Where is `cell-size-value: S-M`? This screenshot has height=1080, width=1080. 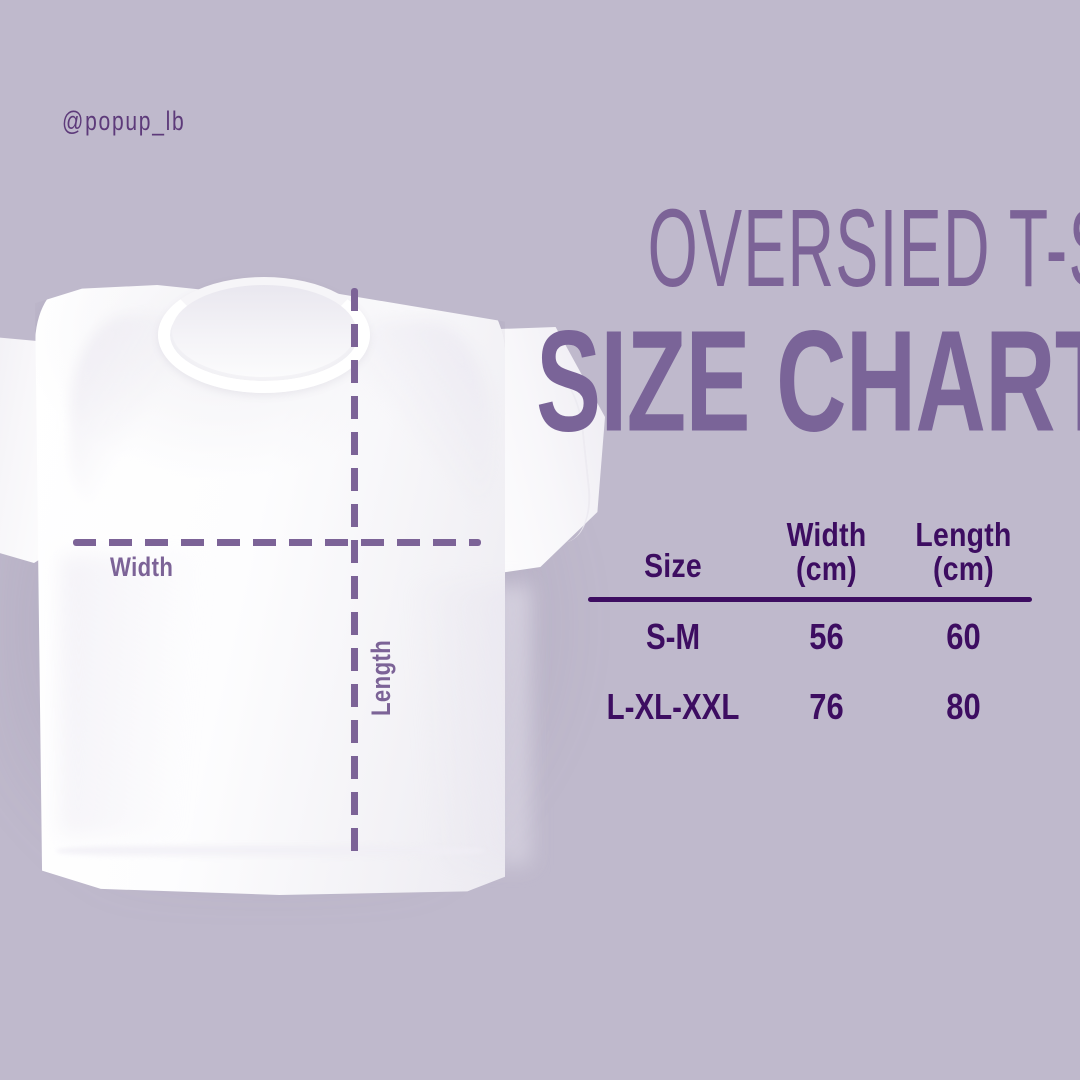
cell-size-value: S-M is located at coordinates (673, 637).